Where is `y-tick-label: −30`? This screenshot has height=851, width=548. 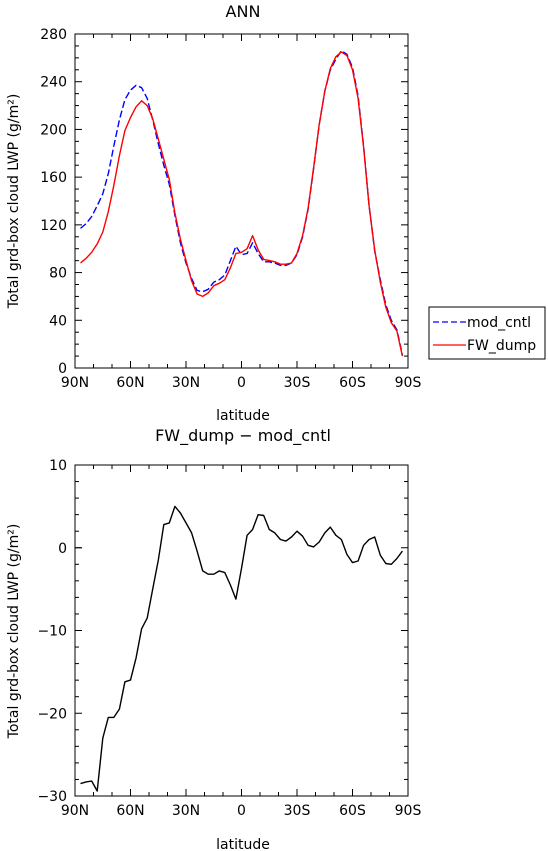 y-tick-label: −30 is located at coordinates (52, 797).